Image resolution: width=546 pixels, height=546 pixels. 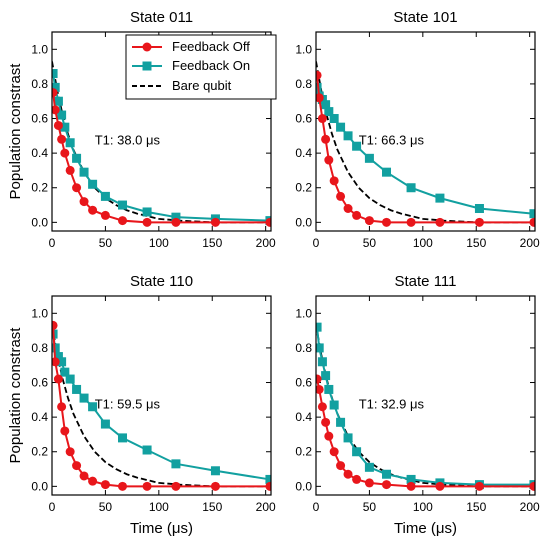 I want to click on panel-title: State 011, so click(x=161, y=17).